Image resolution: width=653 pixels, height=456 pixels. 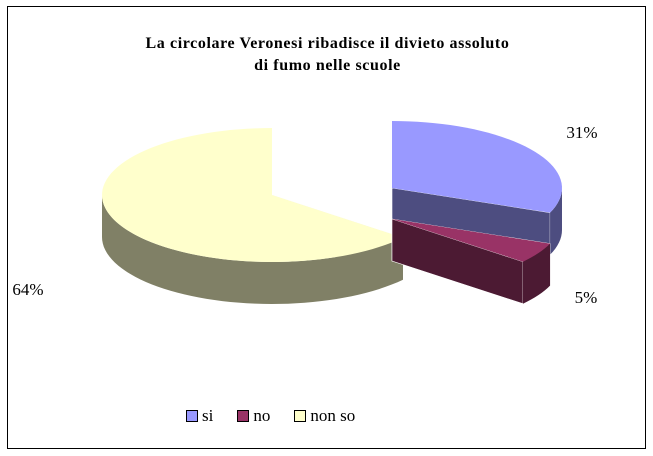 I want to click on legend-label-no: no, so click(x=262, y=415).